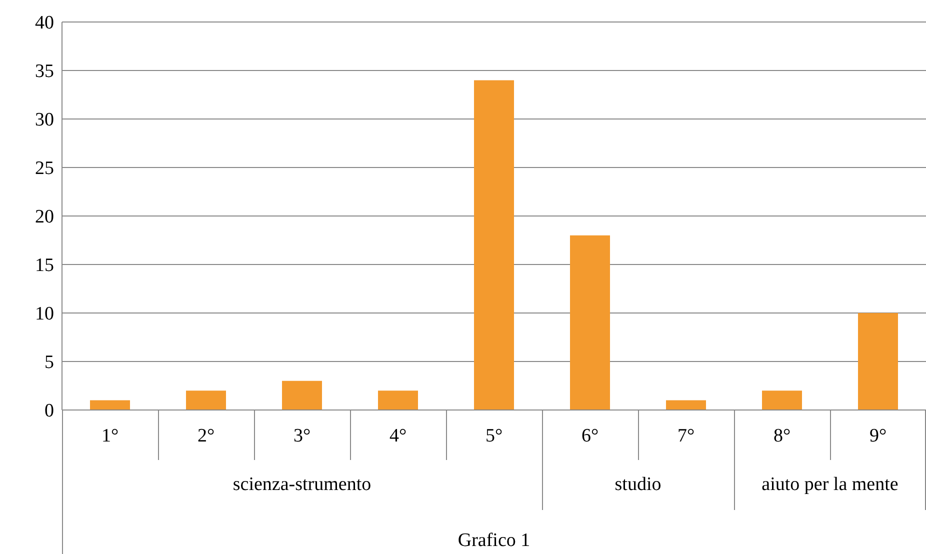 The image size is (926, 554). What do you see at coordinates (830, 485) in the screenshot?
I see `text: aiuto per la mente` at bounding box center [830, 485].